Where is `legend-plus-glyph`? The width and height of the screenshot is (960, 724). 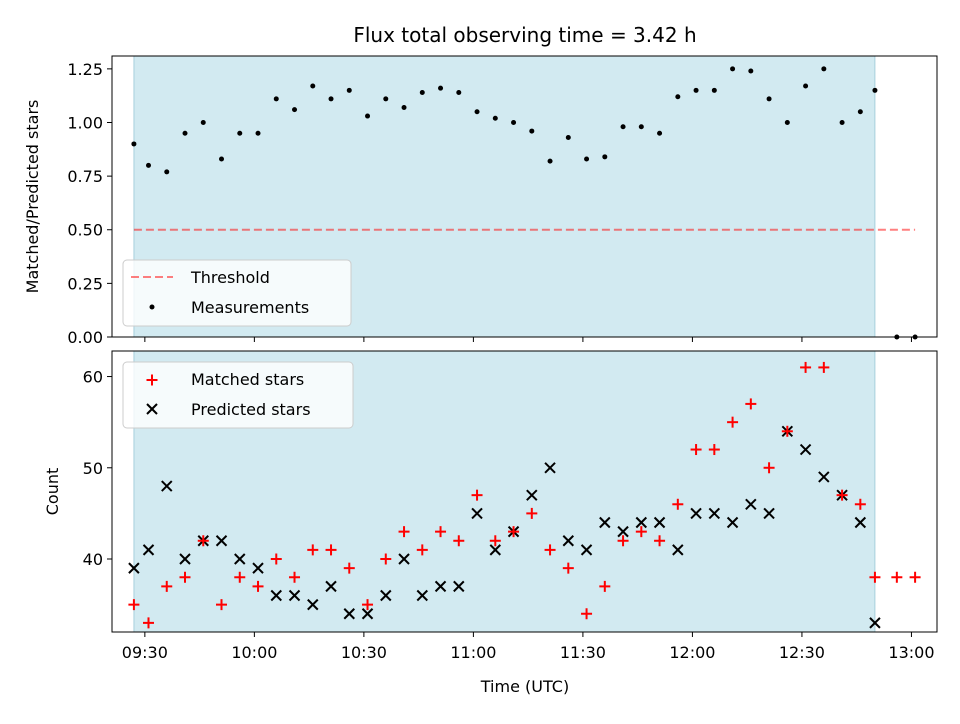 legend-plus-glyph is located at coordinates (152, 380).